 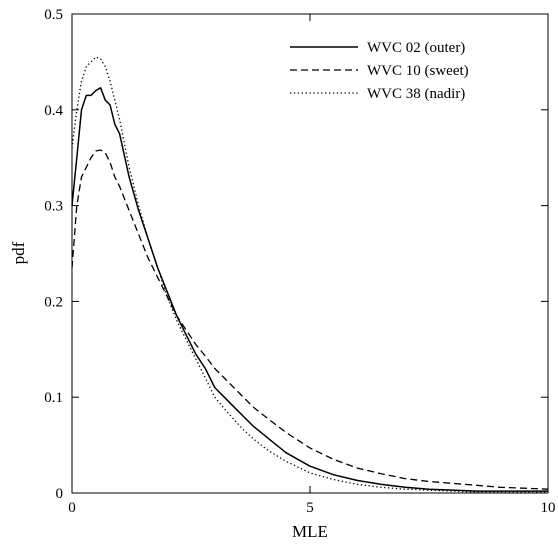 I want to click on y-tick-label: 0.4, so click(x=53, y=111).